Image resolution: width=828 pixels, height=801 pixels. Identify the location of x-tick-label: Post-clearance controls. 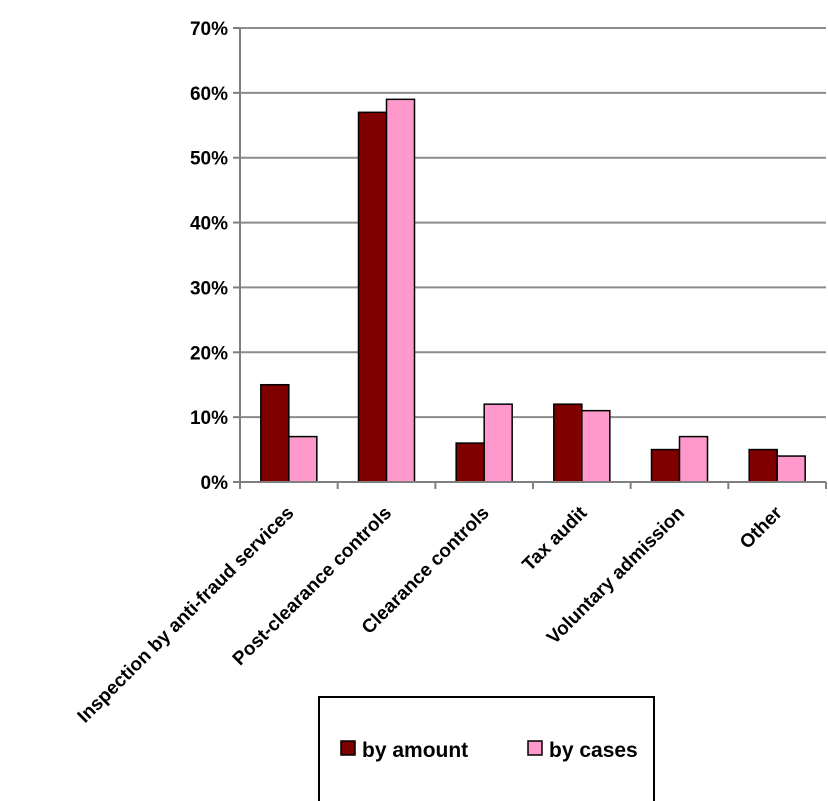
(312, 586).